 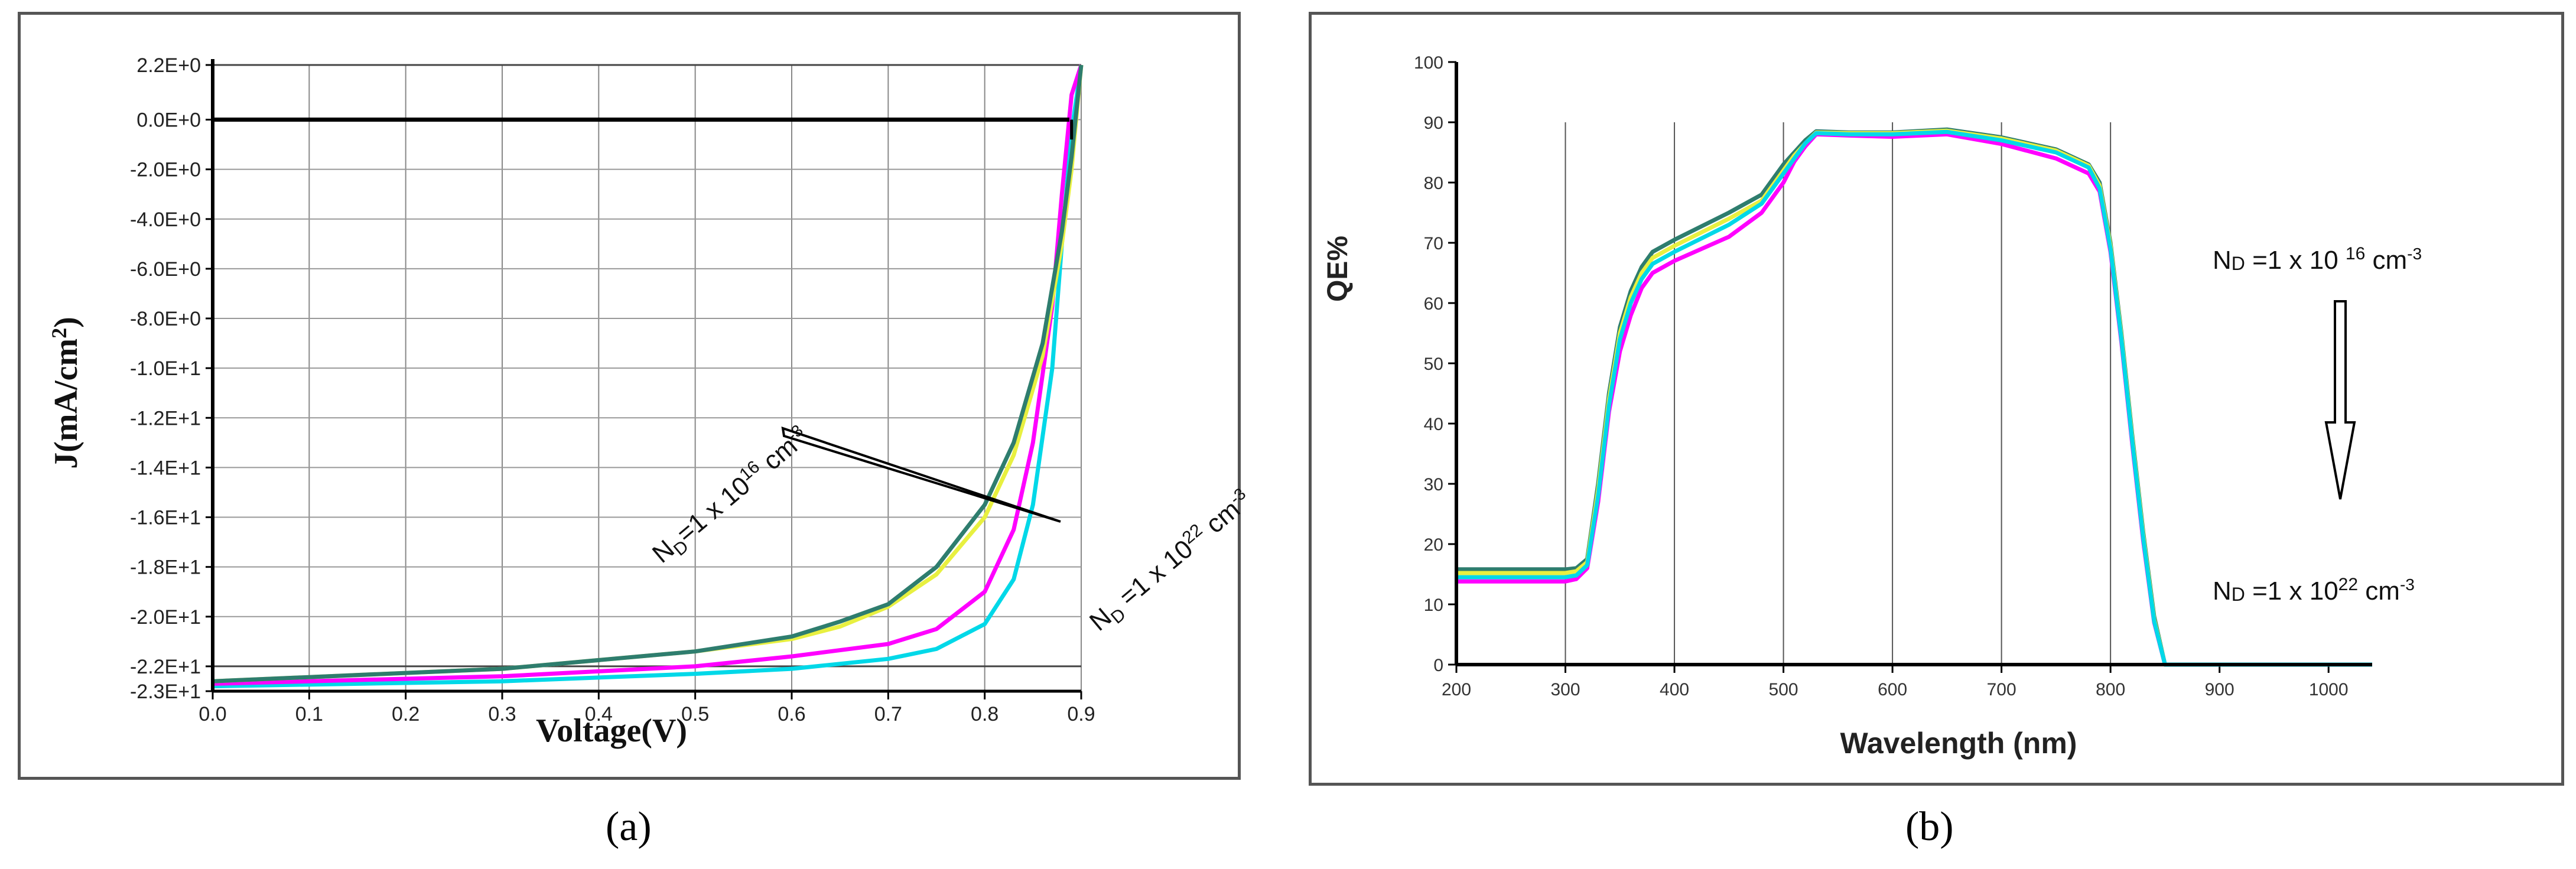 I want to click on qe-y-ticks: 0 10 20 30 40 50 60 70 80 90 100, so click(x=1435, y=364).